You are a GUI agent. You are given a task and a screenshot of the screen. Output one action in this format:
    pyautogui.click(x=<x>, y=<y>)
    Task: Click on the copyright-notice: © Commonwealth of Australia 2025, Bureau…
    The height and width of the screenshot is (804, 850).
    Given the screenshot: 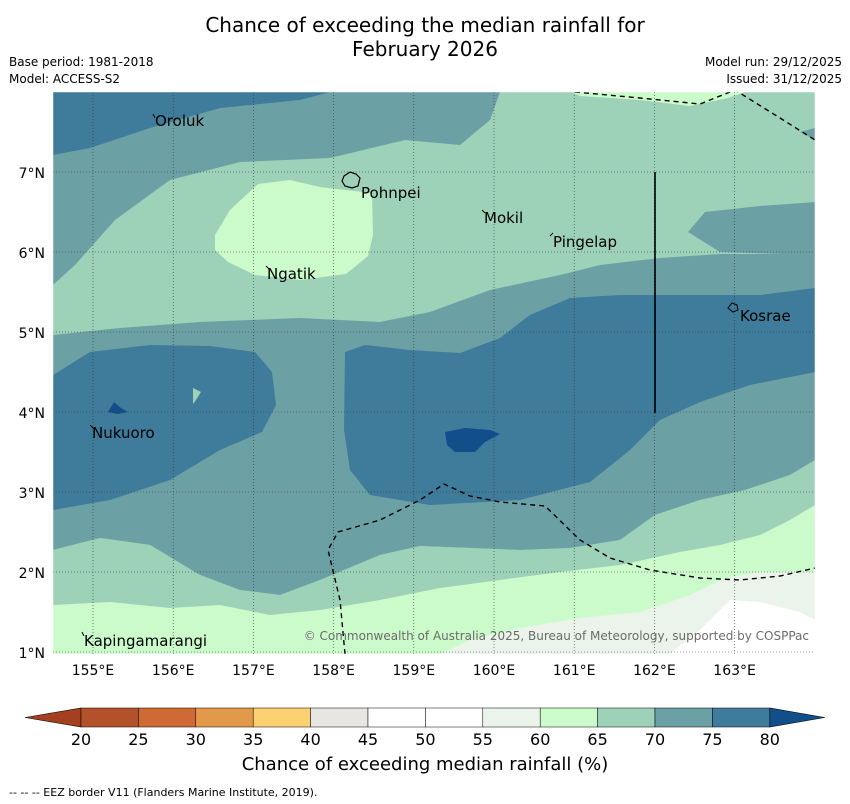 What is the action you would take?
    pyautogui.click(x=556, y=636)
    